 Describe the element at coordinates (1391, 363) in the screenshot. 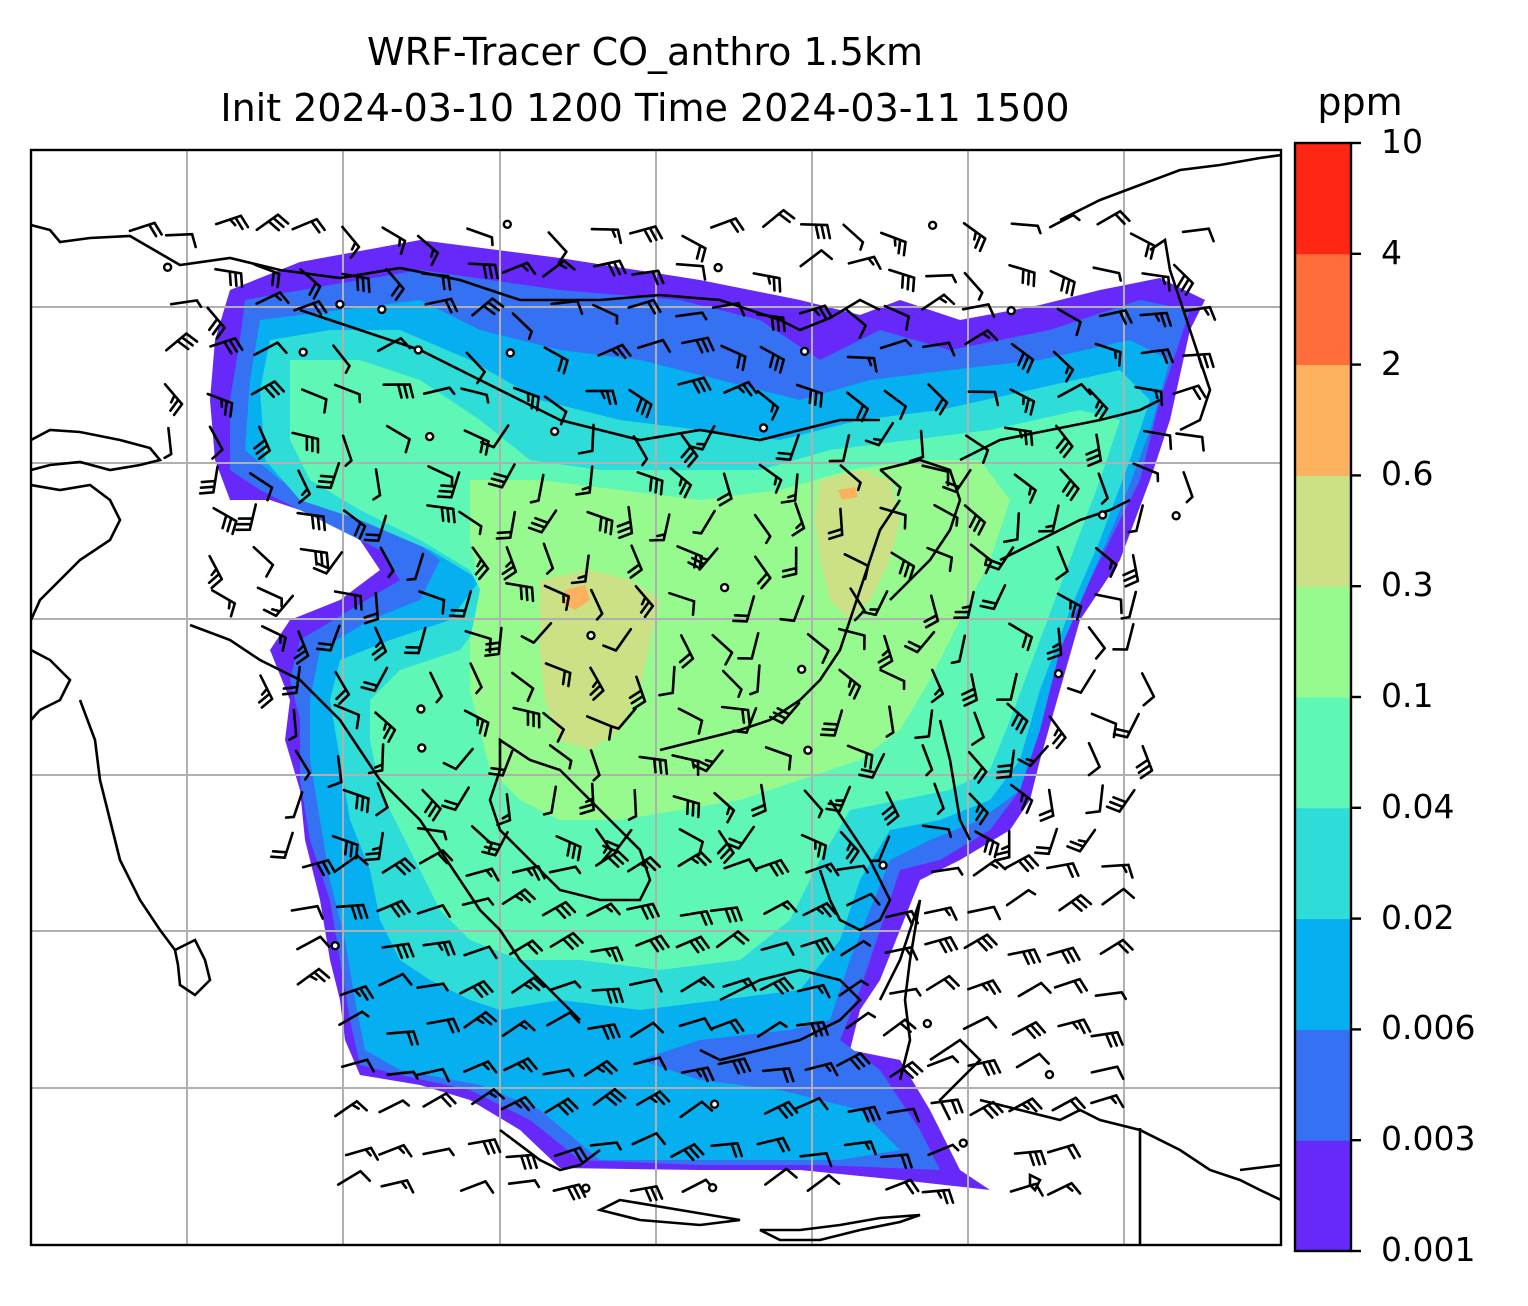

I see `colorbar-tick-label: 2` at that location.